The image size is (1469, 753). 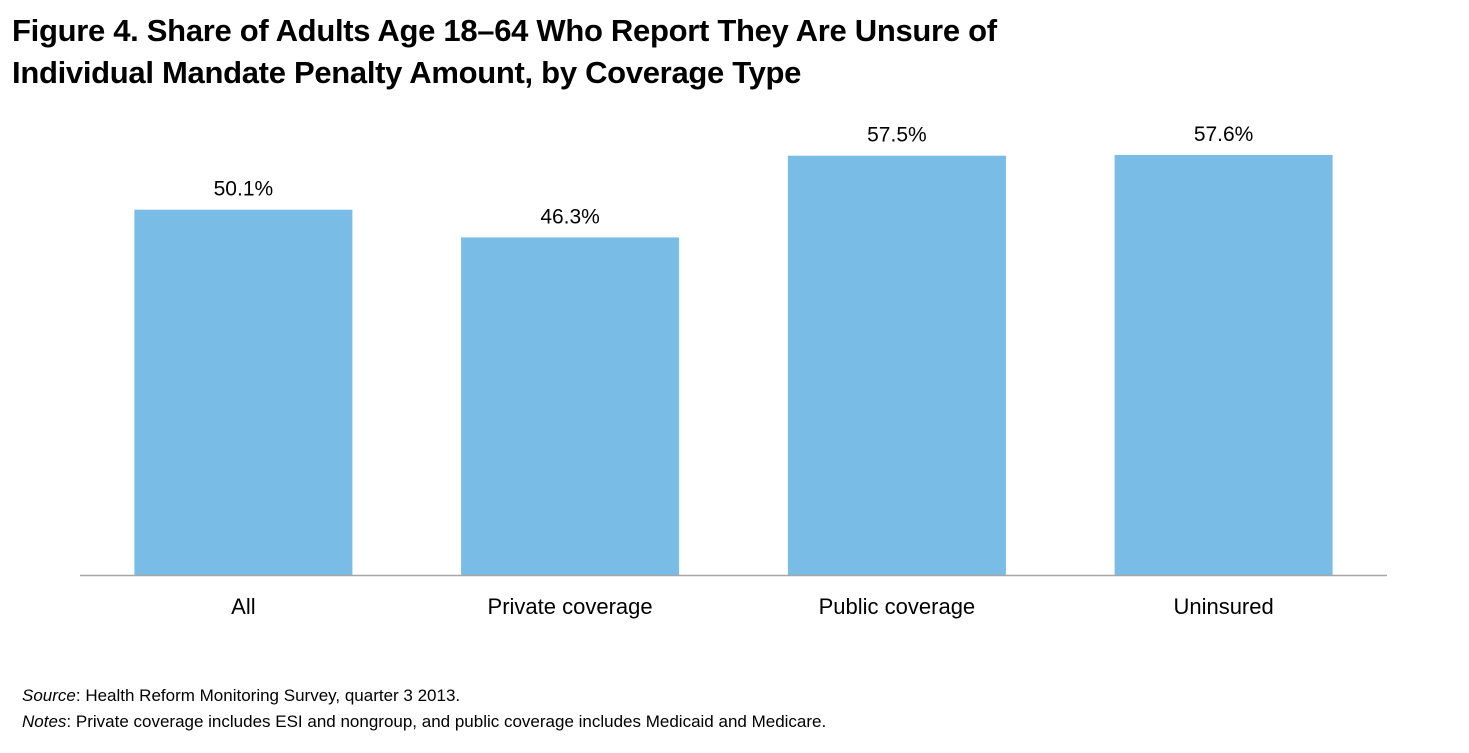 What do you see at coordinates (570, 216) in the screenshot?
I see `data-label-1: 46.3%` at bounding box center [570, 216].